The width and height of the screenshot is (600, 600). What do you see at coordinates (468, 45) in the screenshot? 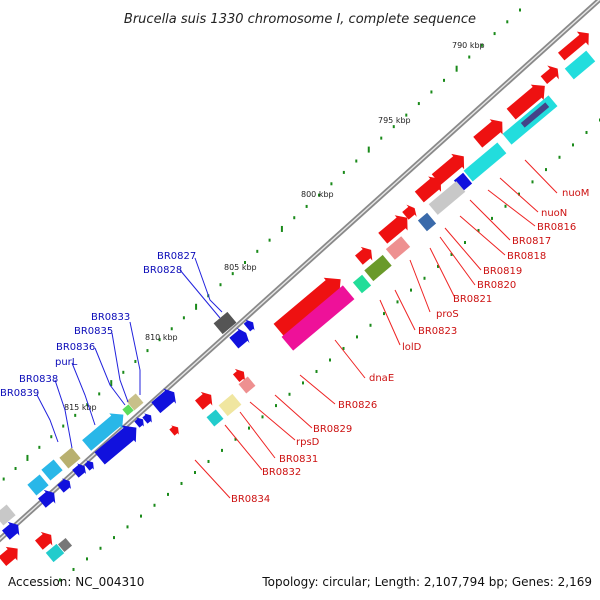
I see `scale-label-790: 790 kbp` at bounding box center [468, 45].